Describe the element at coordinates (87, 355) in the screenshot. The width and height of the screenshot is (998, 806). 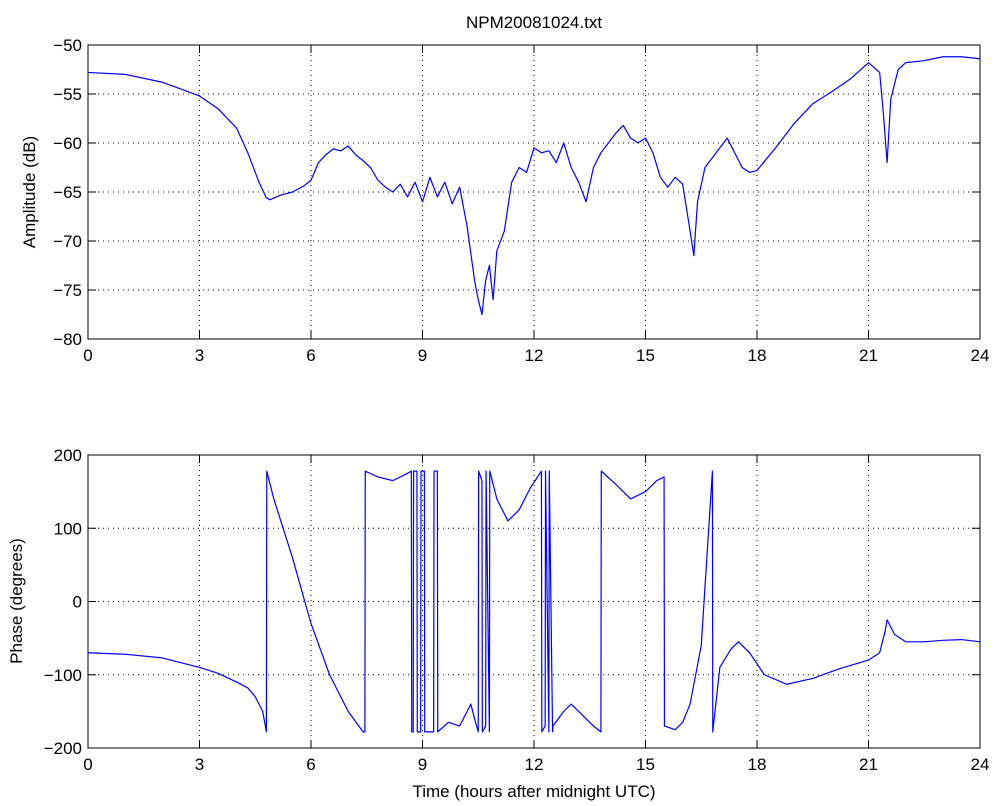
I see `amplitude-x-tick-label: 0` at that location.